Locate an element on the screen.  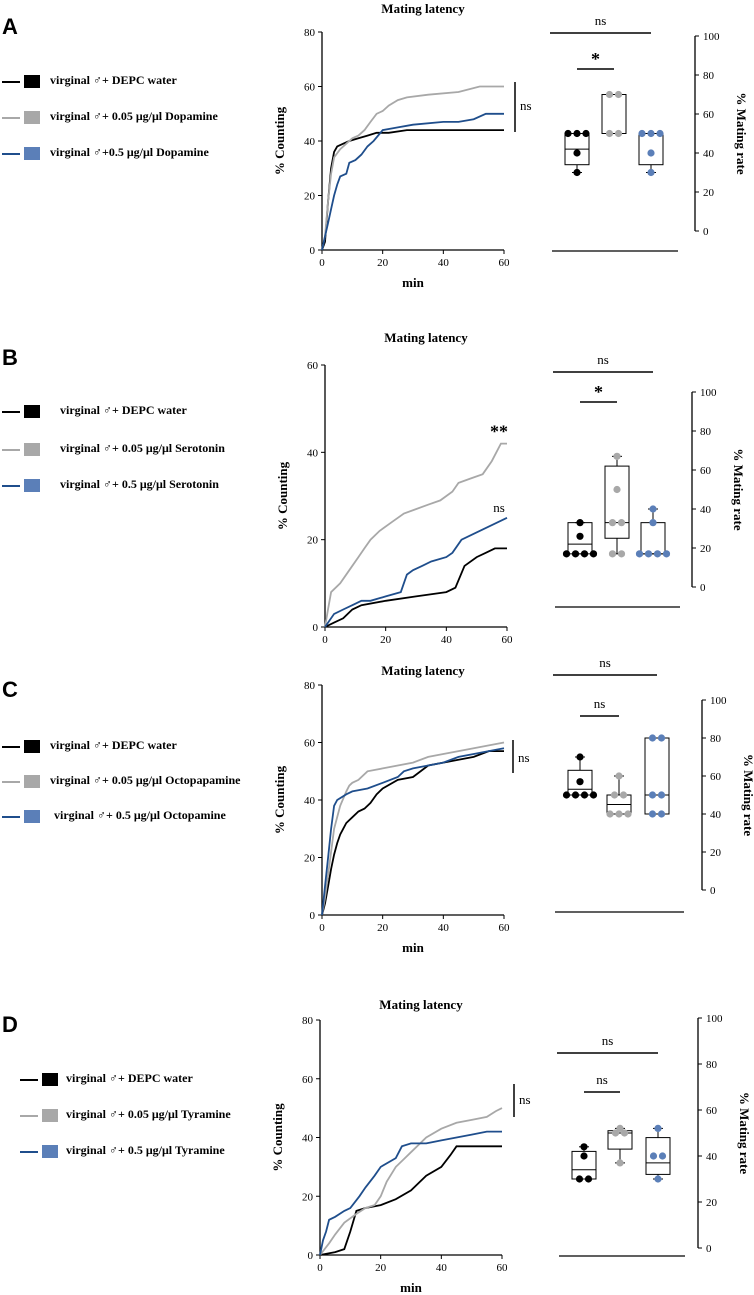
box-y-tick-label: 0 is located at coordinates (713, 891).